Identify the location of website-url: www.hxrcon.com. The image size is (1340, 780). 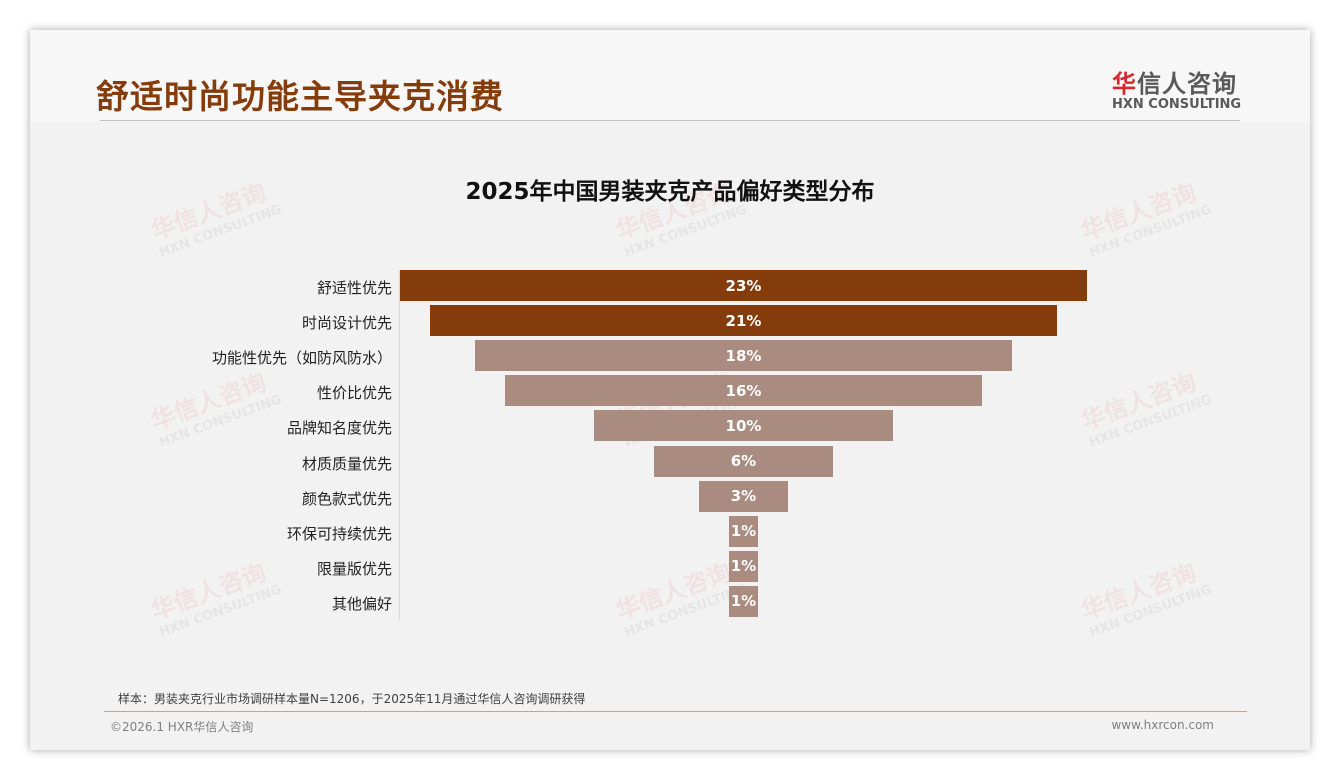
(1162, 725).